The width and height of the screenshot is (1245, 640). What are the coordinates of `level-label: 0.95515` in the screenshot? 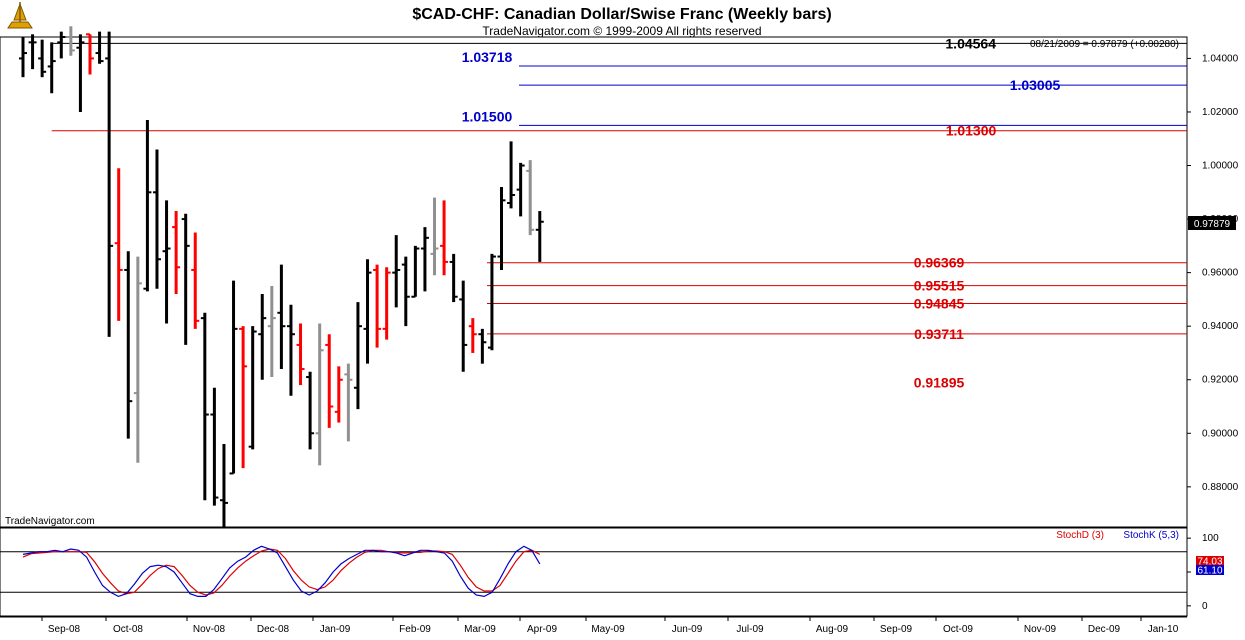 It's located at (939, 286).